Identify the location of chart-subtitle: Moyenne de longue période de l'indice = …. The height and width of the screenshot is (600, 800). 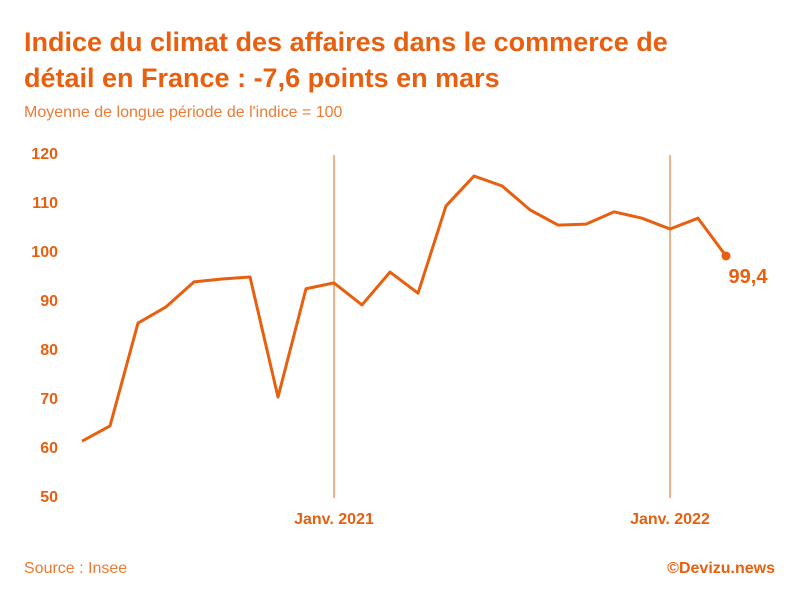
(183, 112).